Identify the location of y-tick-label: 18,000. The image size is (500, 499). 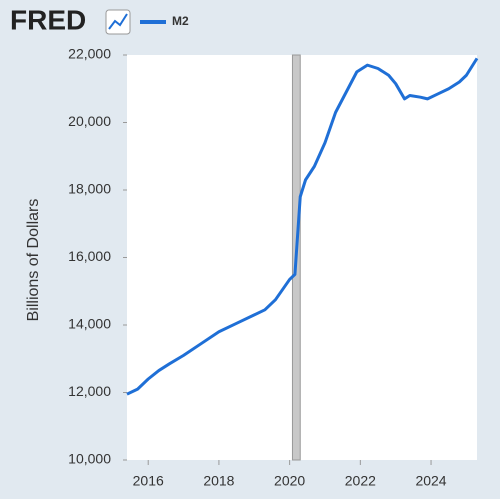
(89, 189).